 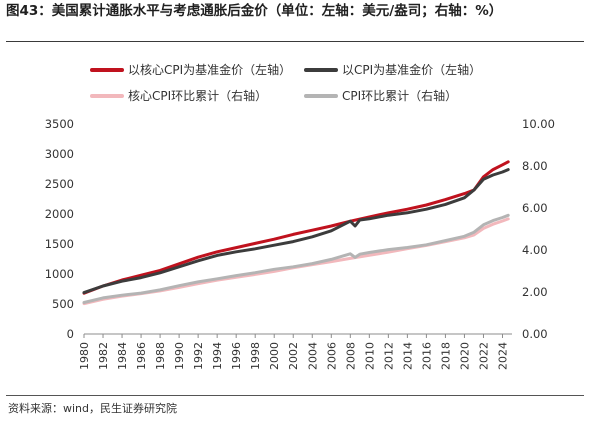 I want to click on x-tick-label: 1992, so click(x=198, y=356).